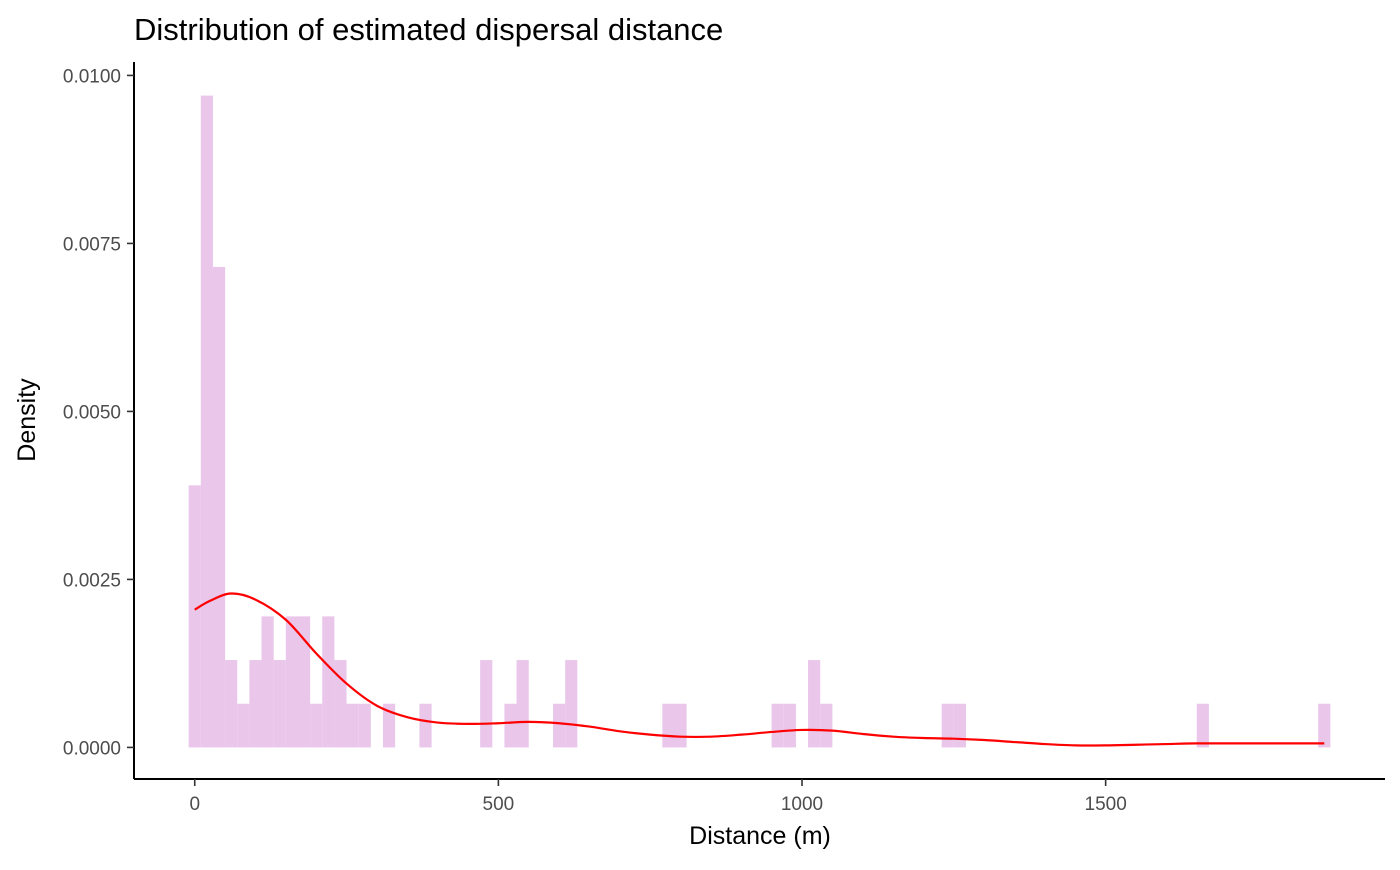  I want to click on y-tick-label: 0.0100, so click(92, 76).